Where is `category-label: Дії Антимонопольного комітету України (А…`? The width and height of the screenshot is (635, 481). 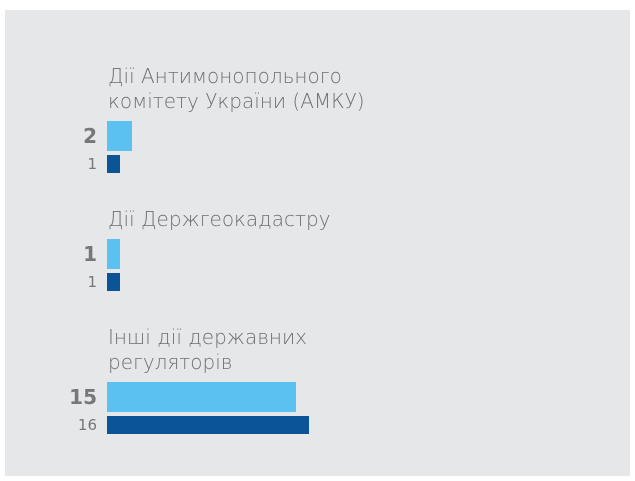
category-label: Дії Антимонопольного комітету України (А… is located at coordinates (236, 88).